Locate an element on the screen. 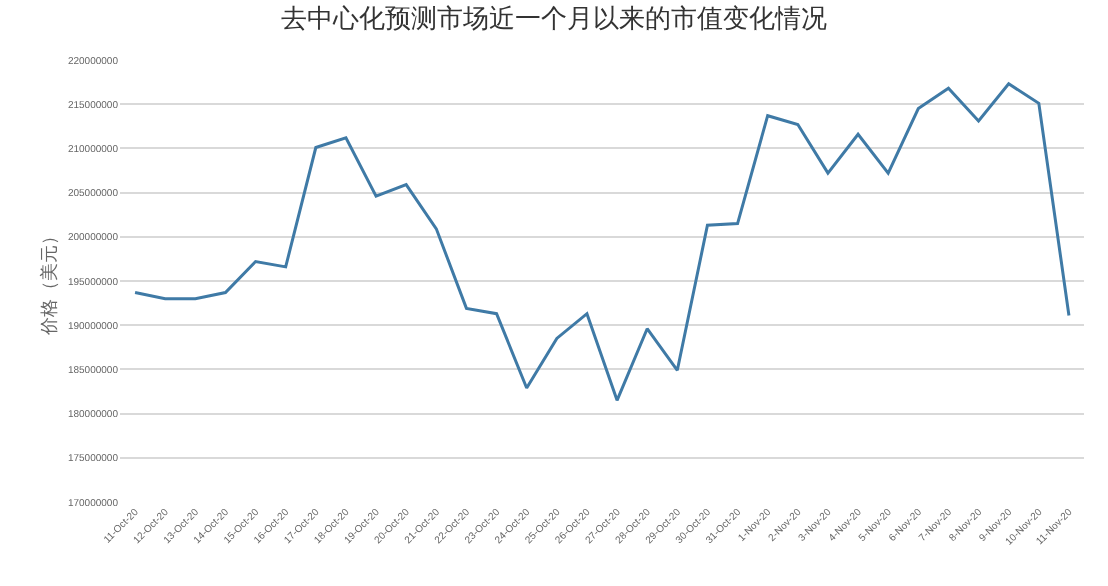 Image resolution: width=1108 pixels, height=586 pixels. y-axis-title: 价格（美元） is located at coordinates (48, 282).